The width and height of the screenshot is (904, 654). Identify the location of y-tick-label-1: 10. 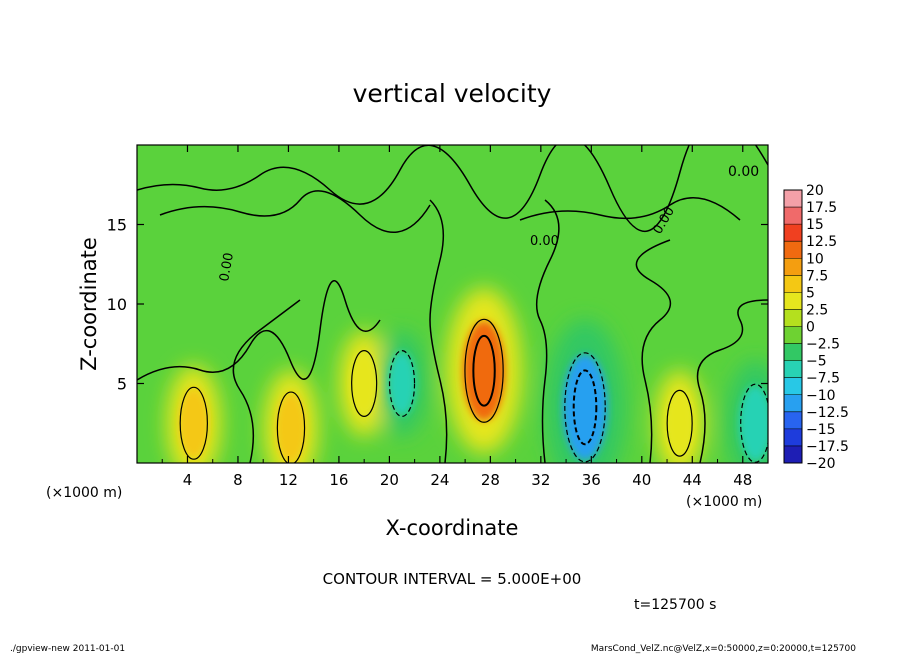
(117, 304).